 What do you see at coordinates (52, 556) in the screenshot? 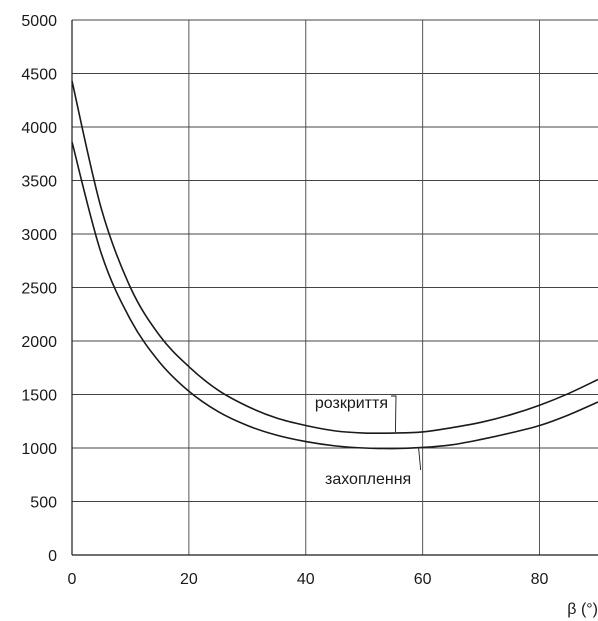
I see `y-tick-label: 0` at bounding box center [52, 556].